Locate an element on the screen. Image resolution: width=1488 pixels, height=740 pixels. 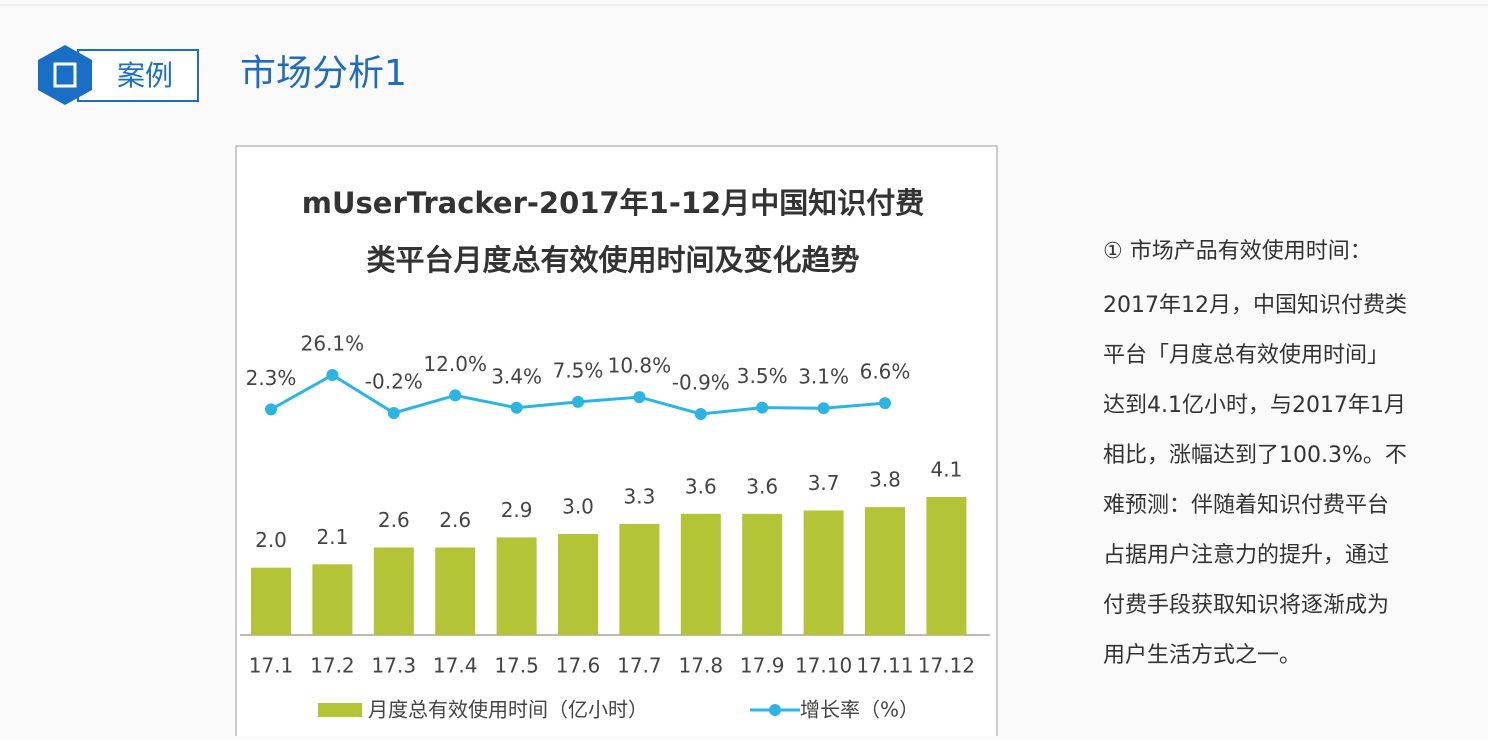
data-label: 4.1 is located at coordinates (946, 470).